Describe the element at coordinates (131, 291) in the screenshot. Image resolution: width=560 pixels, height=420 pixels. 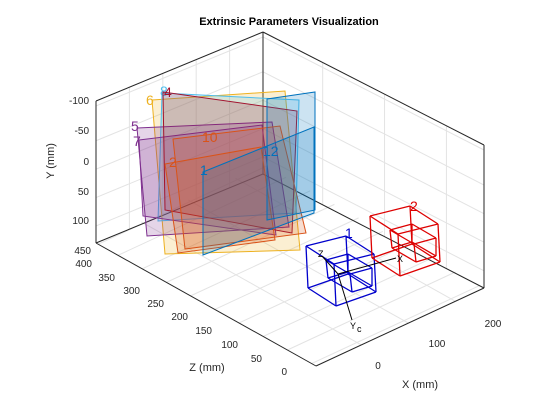
I see `z-tick-label: 300` at that location.